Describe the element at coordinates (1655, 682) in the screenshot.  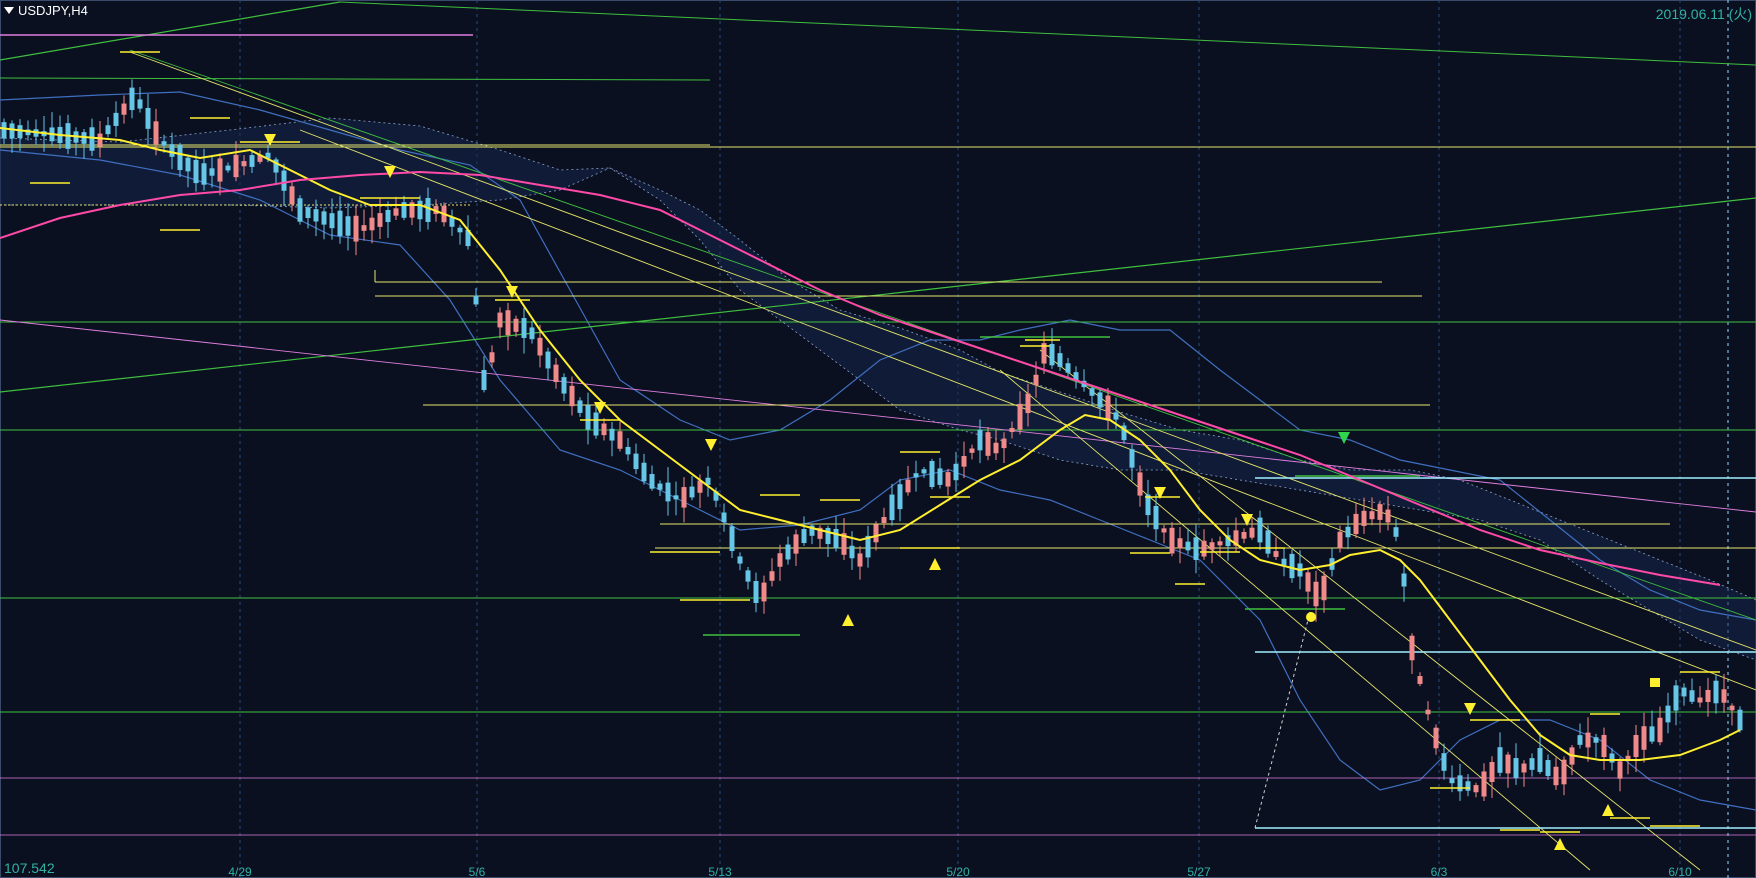
I see `square-marker-icon` at that location.